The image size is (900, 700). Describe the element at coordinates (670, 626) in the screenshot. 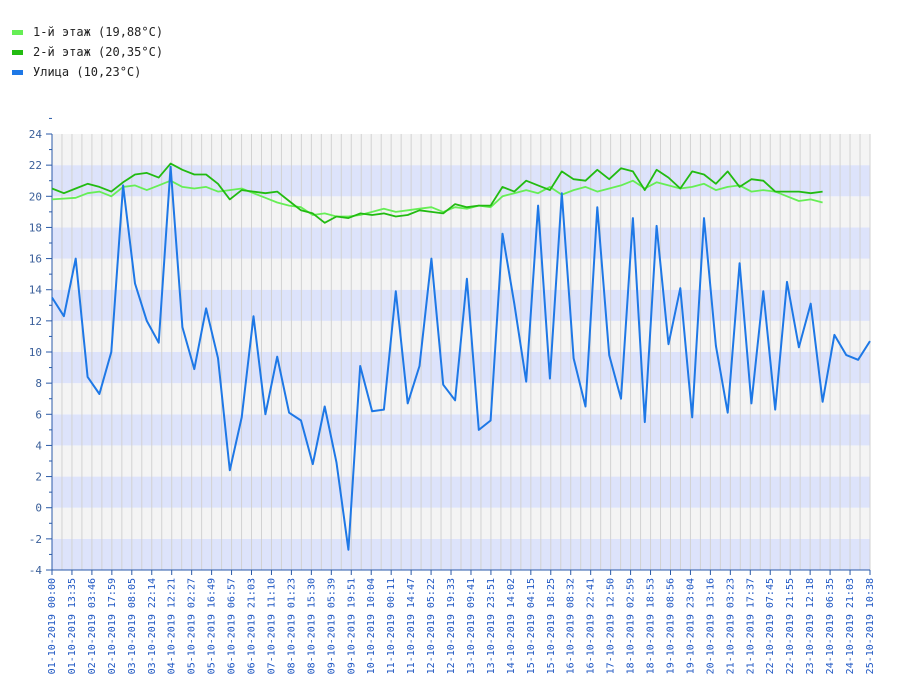

I see `x-tick-label: 19-10-2019 08:56` at that location.